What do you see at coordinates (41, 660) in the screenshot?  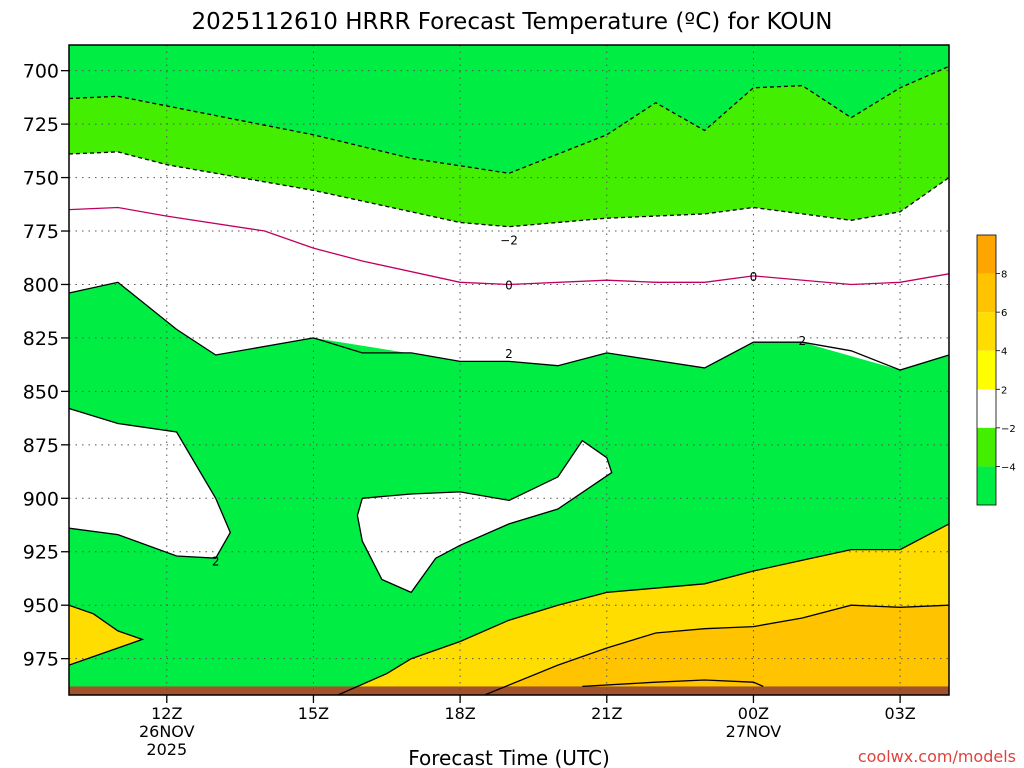 I see `y-tick-label: 975` at bounding box center [41, 660].